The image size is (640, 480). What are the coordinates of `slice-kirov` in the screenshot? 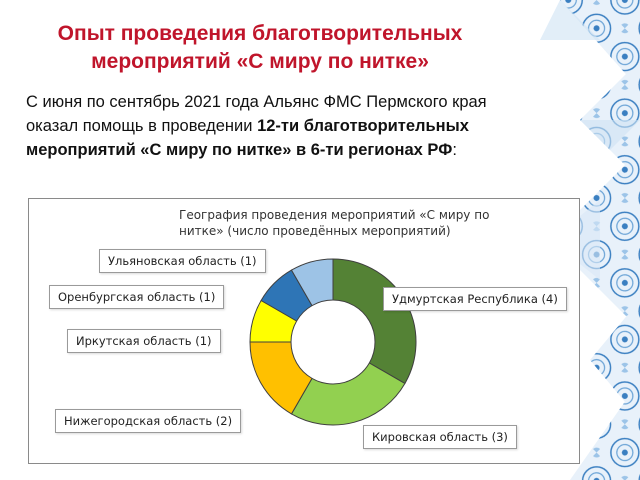 It's located at (348, 394).